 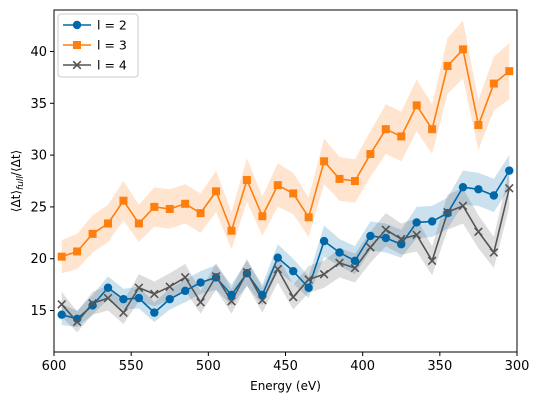 I want to click on y-axis-label-main: ⟨Δt⟩, so click(x=16, y=201).